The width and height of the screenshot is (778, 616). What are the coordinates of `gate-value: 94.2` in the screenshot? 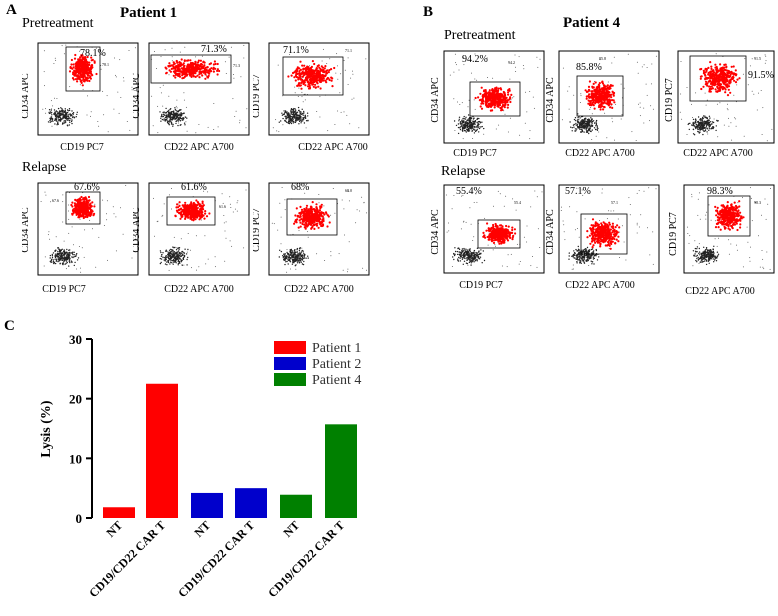 It's located at (511, 62).